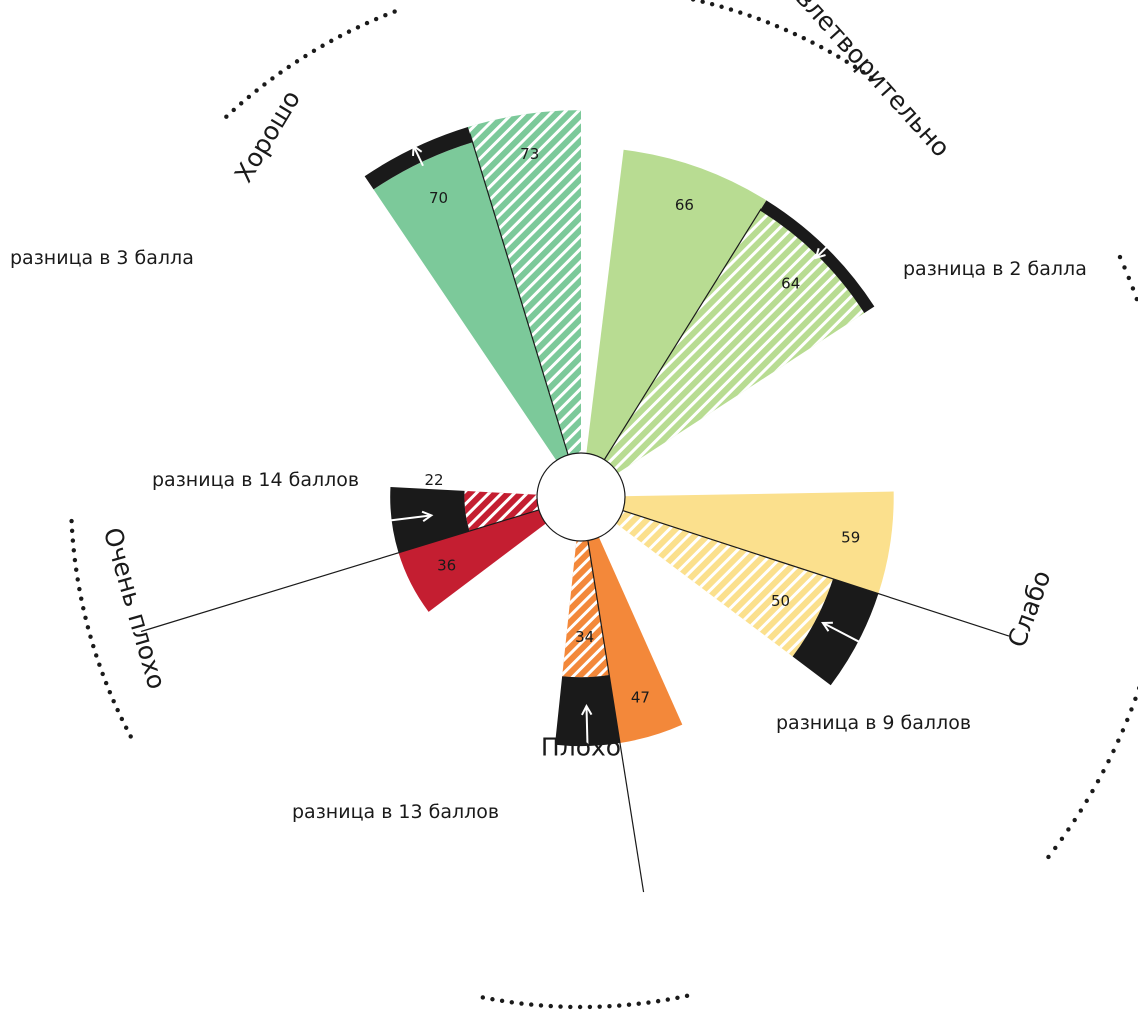 Image resolution: width=1138 pixels, height=1032 pixels. Describe the element at coordinates (255, 480) in the screenshot. I see `difference-note: разница в 14 баллов` at that location.